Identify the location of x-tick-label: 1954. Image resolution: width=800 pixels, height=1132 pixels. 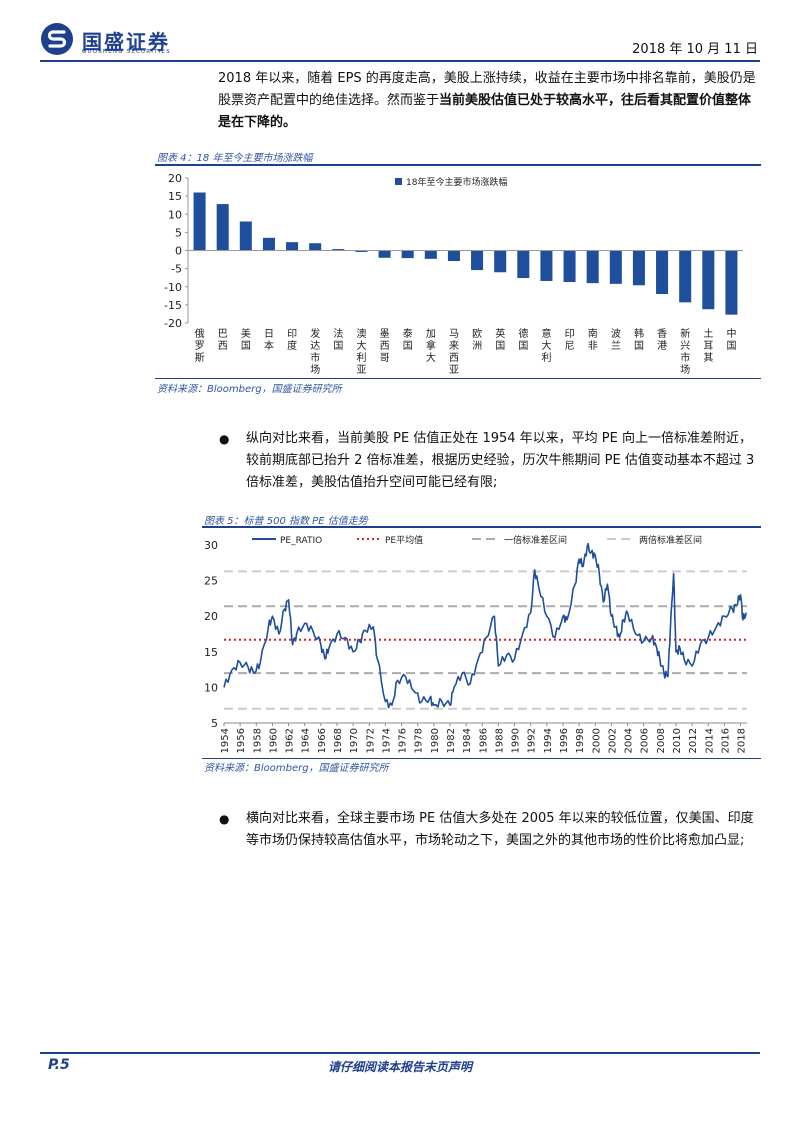
(225, 740).